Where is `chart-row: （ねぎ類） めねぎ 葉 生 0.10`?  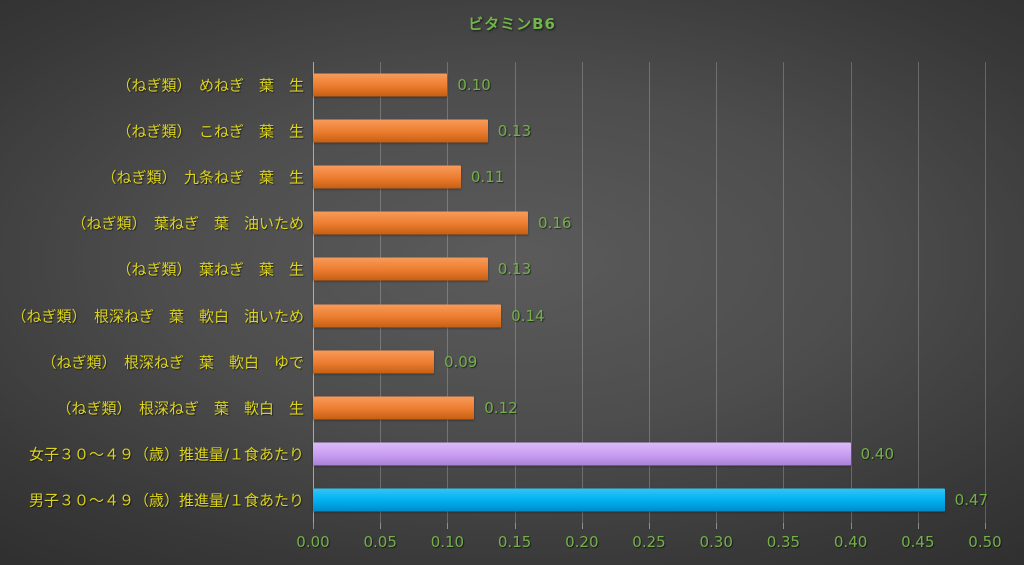 chart-row: （ねぎ類） めねぎ 葉 生 0.10 is located at coordinates (550, 85).